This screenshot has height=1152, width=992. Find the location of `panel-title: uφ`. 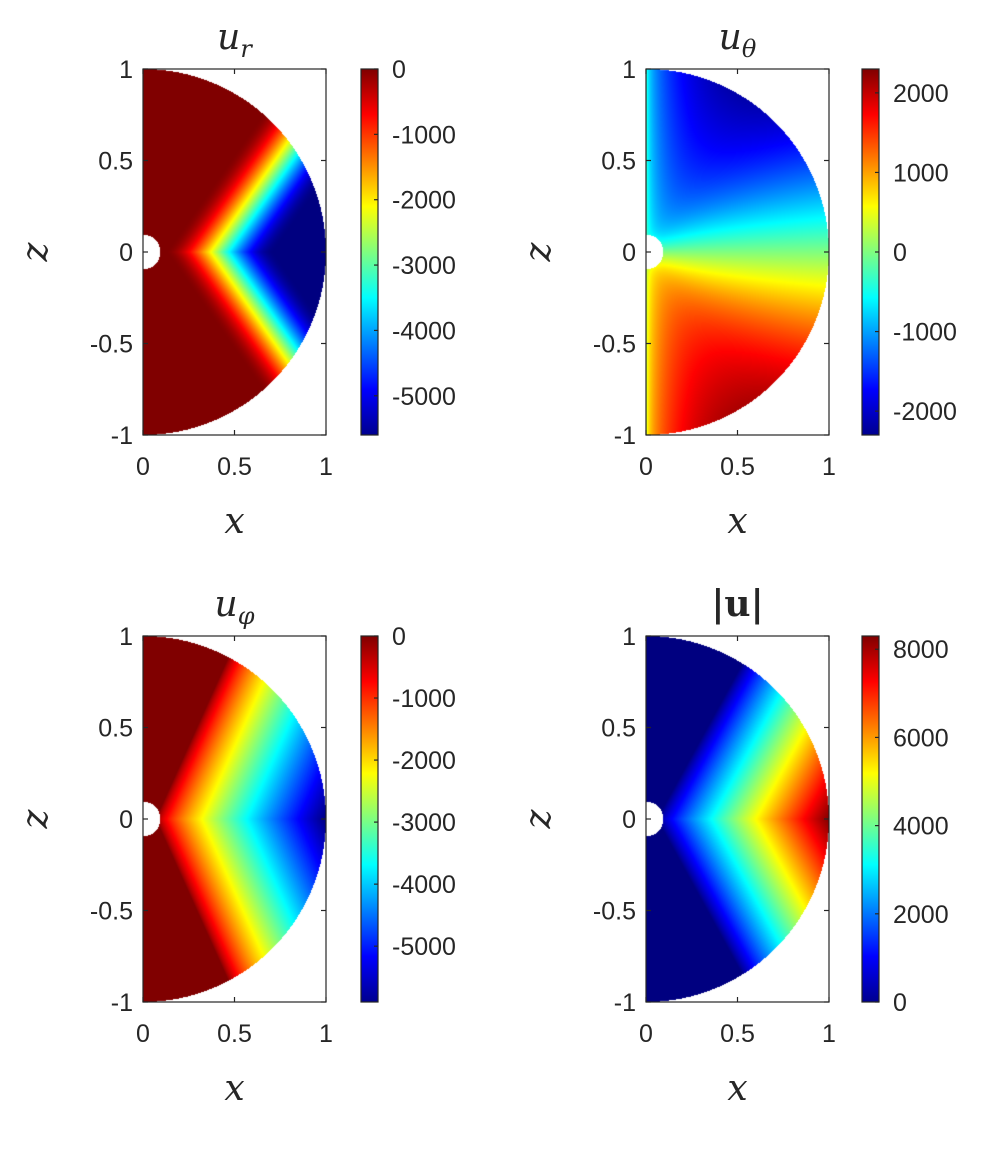

panel-title: uφ is located at coordinates (235, 607).